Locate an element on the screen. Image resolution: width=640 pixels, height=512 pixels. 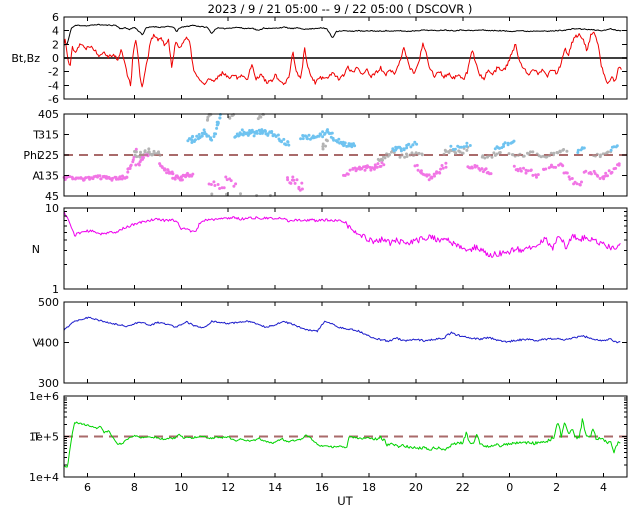
x-tick-label: 20 is located at coordinates (416, 487).